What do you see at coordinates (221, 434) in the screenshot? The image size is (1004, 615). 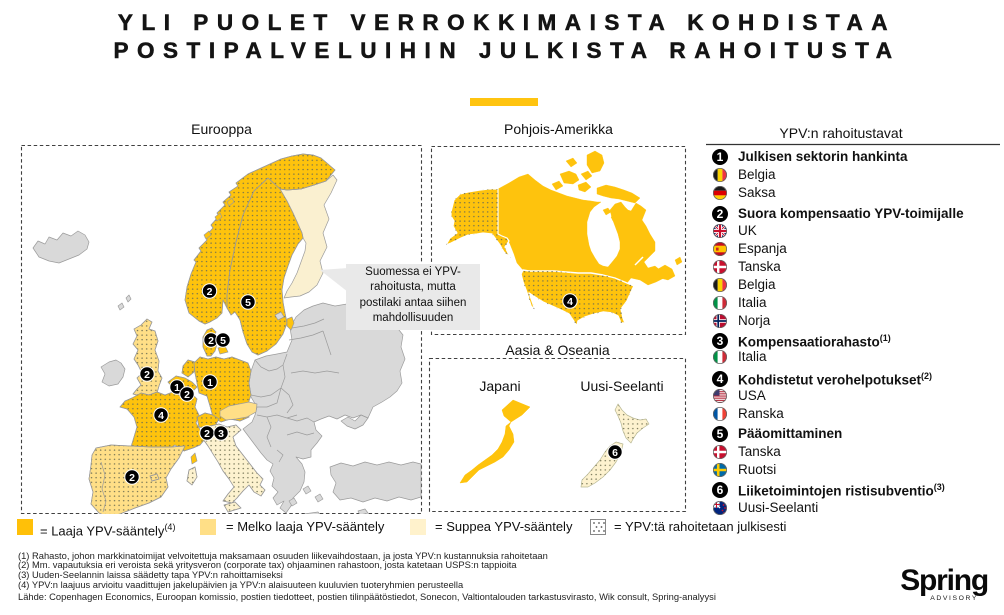 I see `svg-text: 3` at bounding box center [221, 434].